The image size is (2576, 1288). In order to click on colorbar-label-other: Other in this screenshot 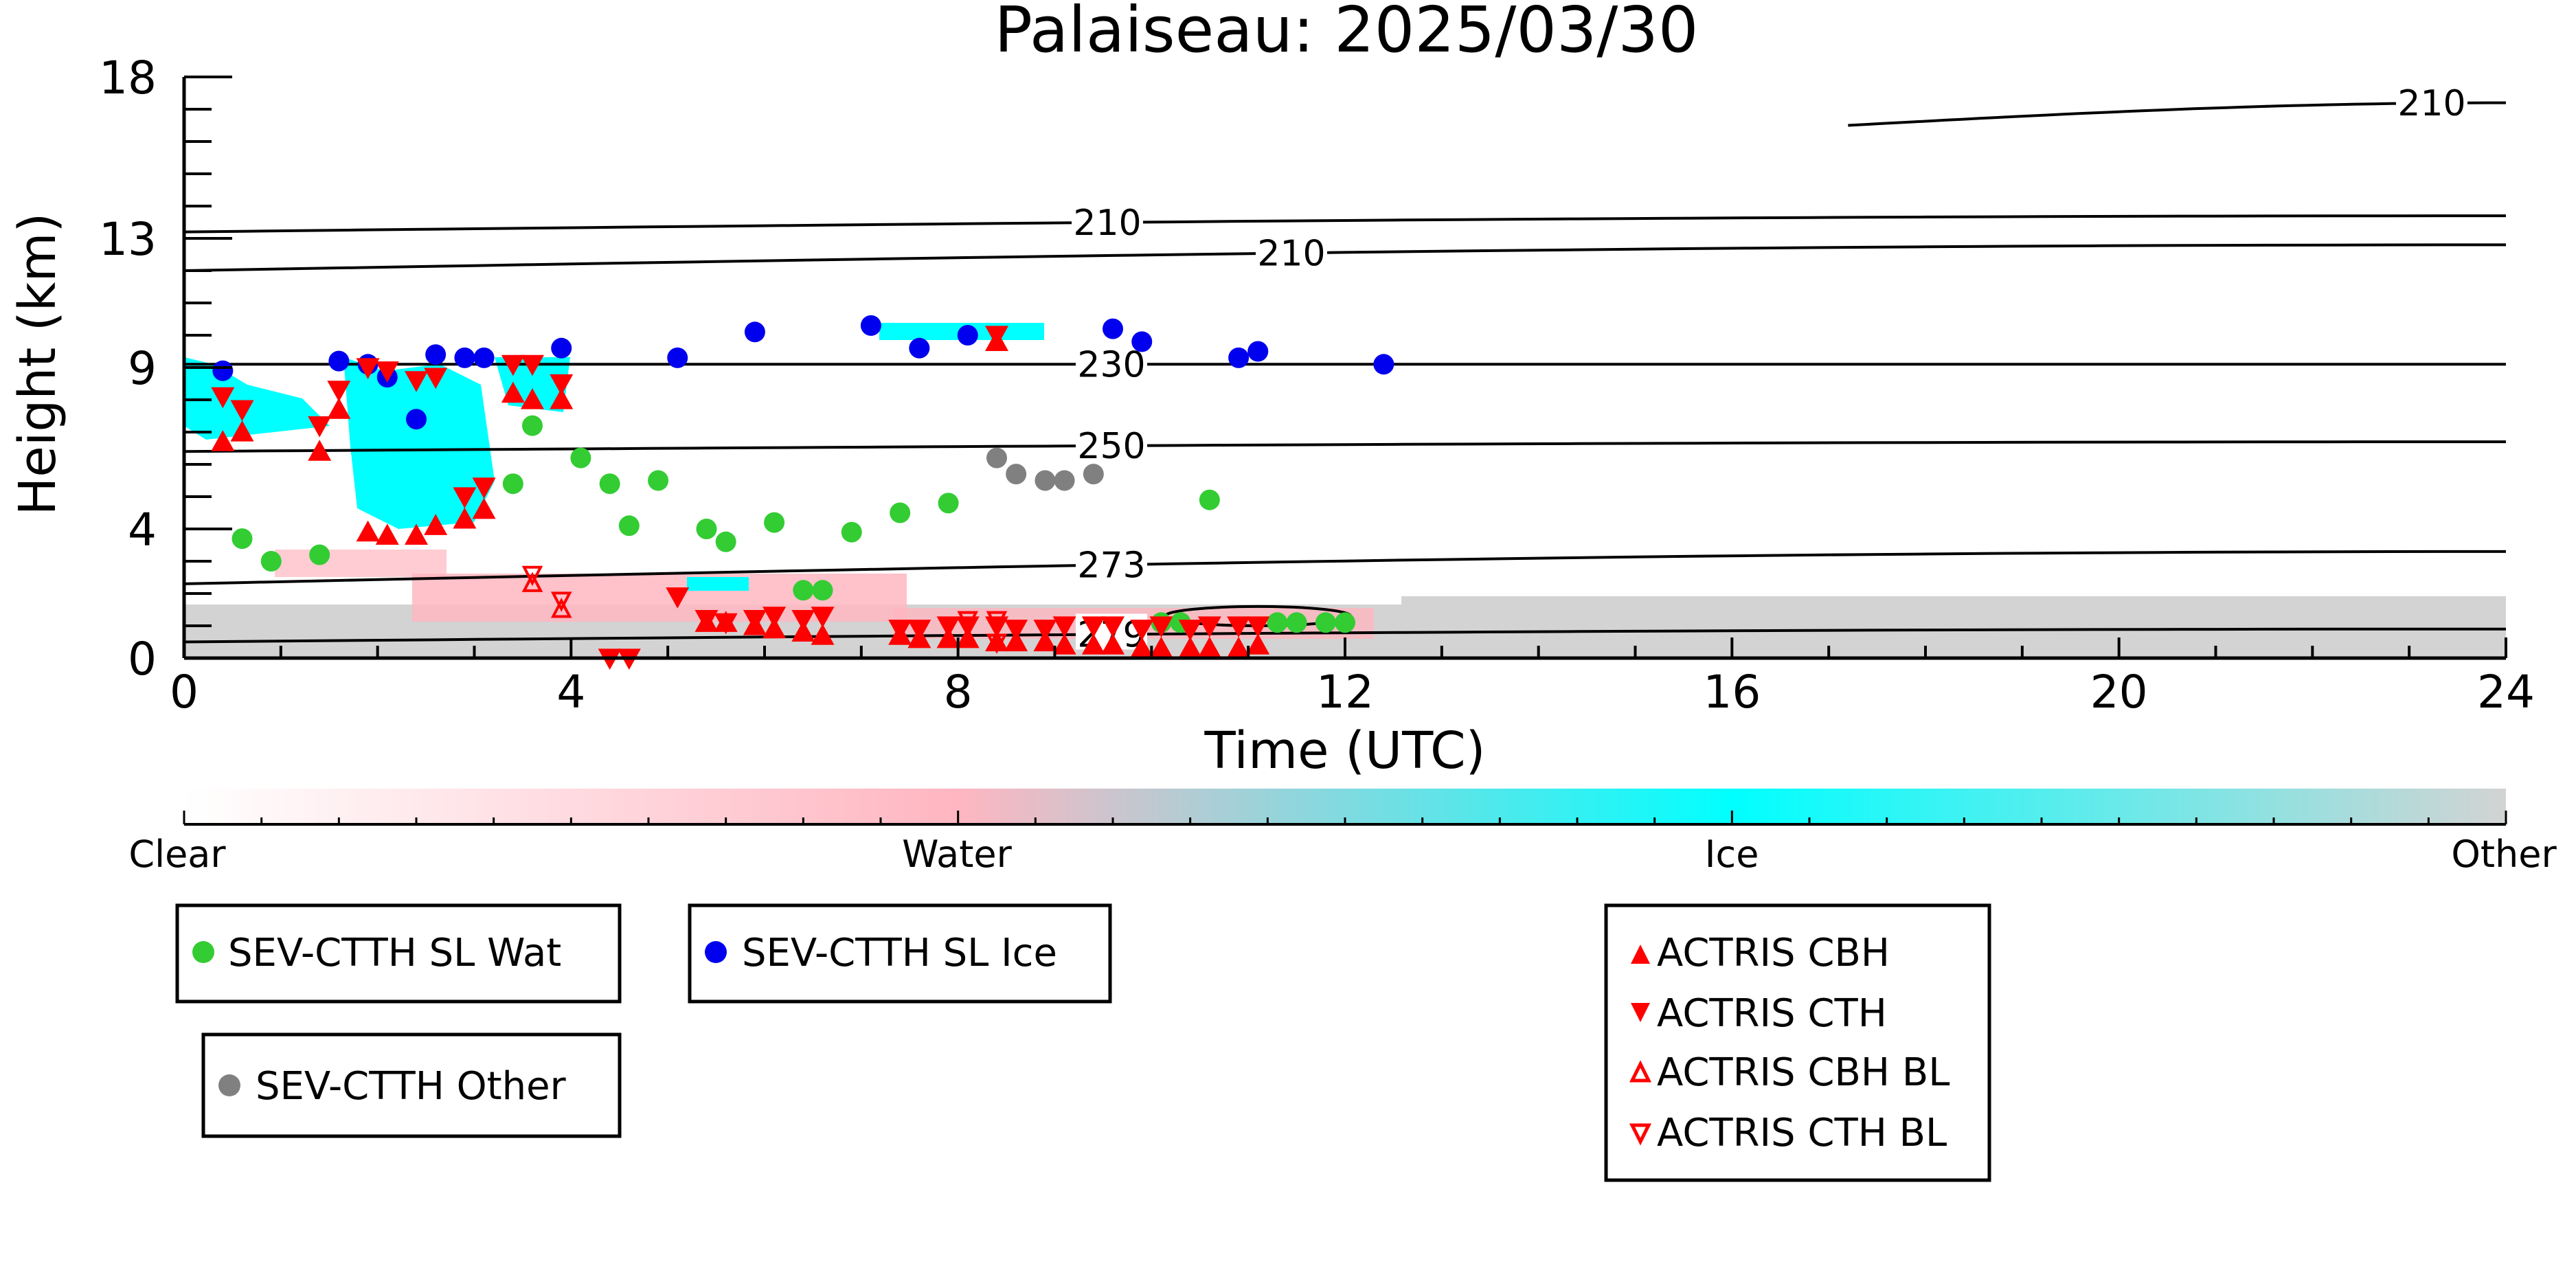, I will do `click(2504, 854)`.